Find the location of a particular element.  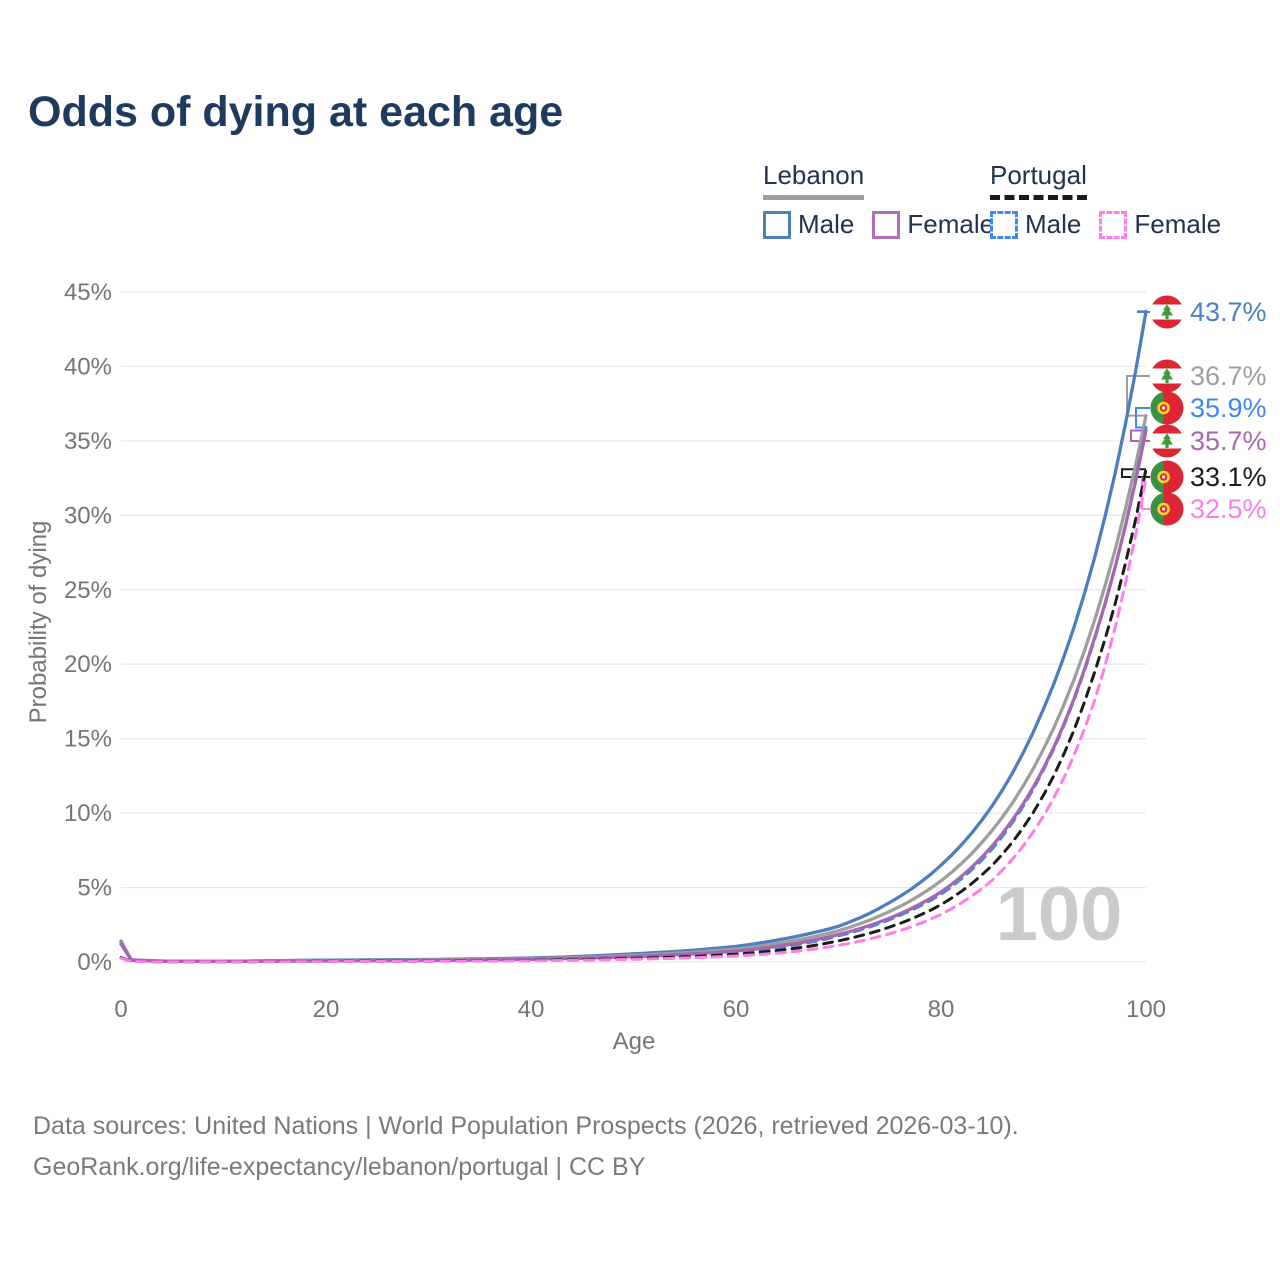

chart-title: Odds of dying at each age is located at coordinates (296, 112).